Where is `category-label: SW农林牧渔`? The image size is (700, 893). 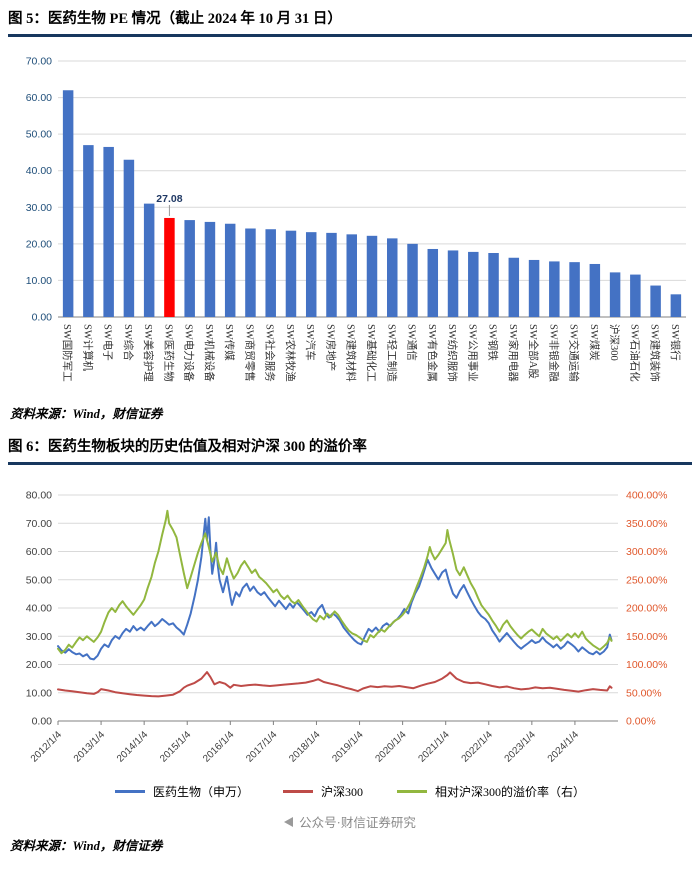
category-label: SW农林牧渔 is located at coordinates (290, 353).